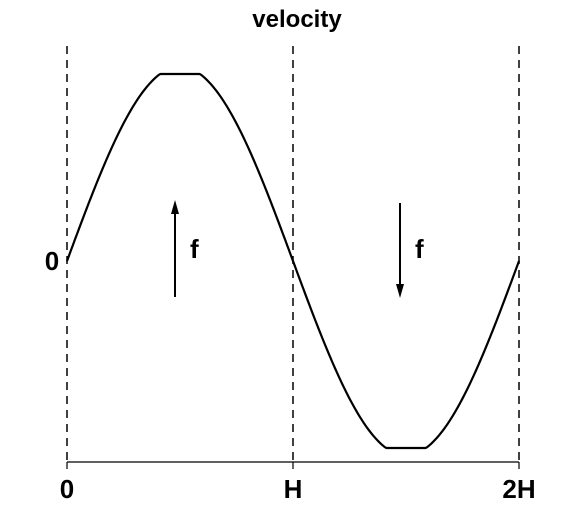  I want to click on diagram-title: velocity, so click(297, 19).